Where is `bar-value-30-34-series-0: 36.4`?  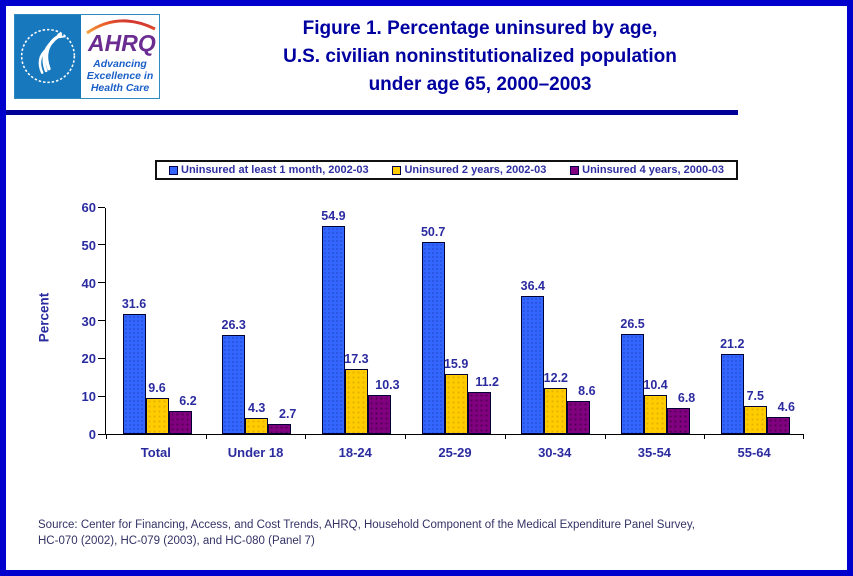
bar-value-30-34-series-0: 36.4 is located at coordinates (533, 286).